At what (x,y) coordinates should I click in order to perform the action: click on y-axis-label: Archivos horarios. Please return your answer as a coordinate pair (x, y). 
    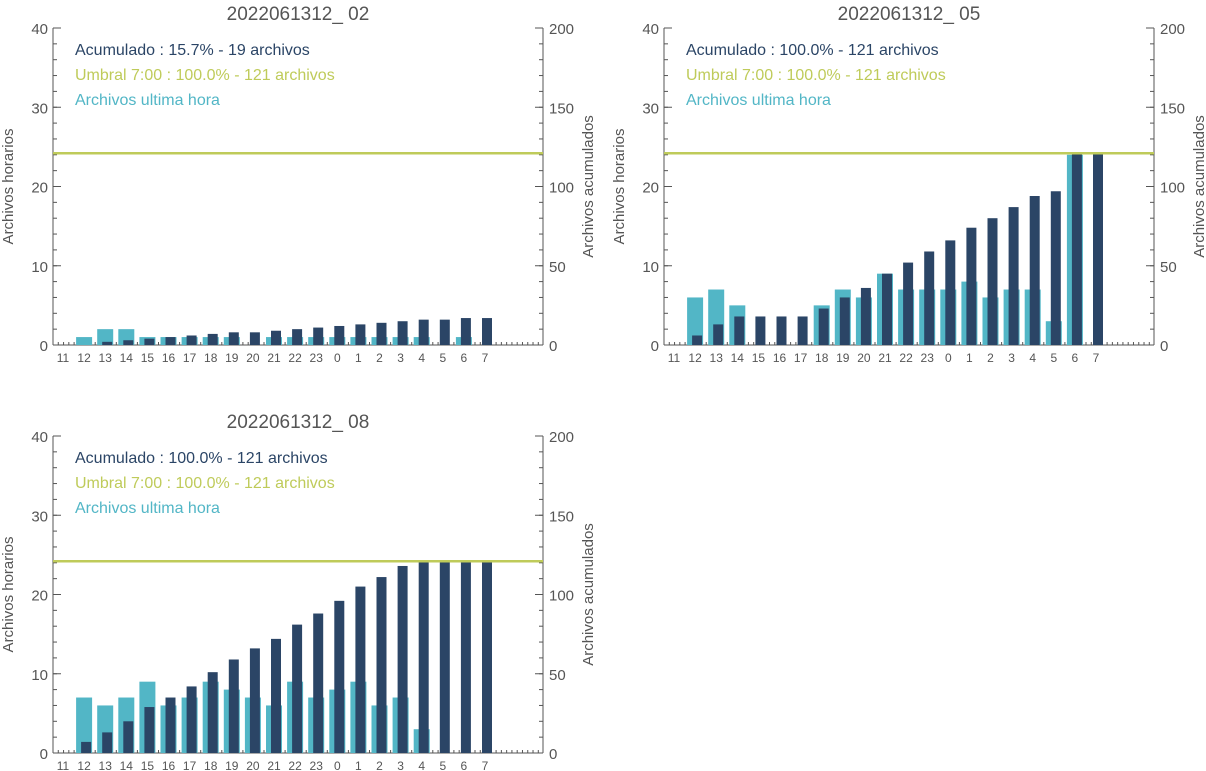
    Looking at the image, I should click on (8, 187).